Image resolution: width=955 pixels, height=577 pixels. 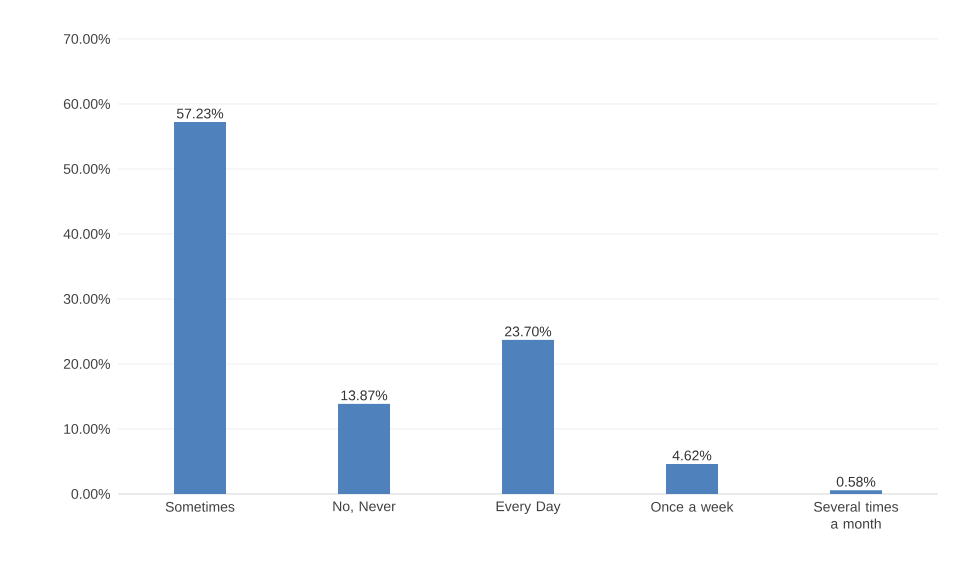 I want to click on y-tick-label: 70.00%, so click(x=87, y=39).